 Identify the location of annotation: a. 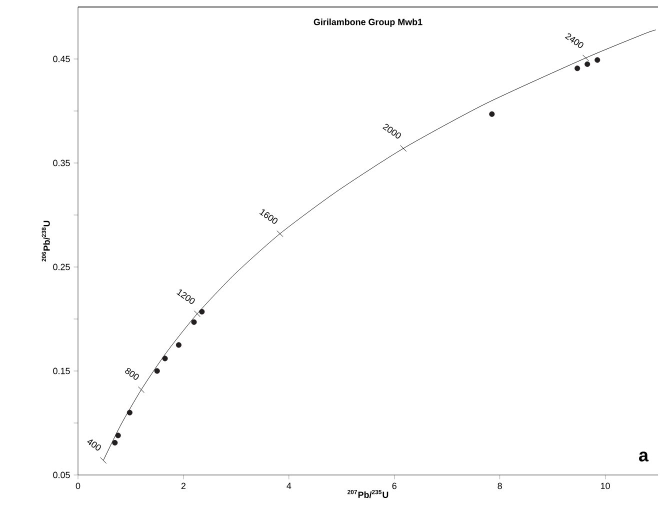
(644, 457).